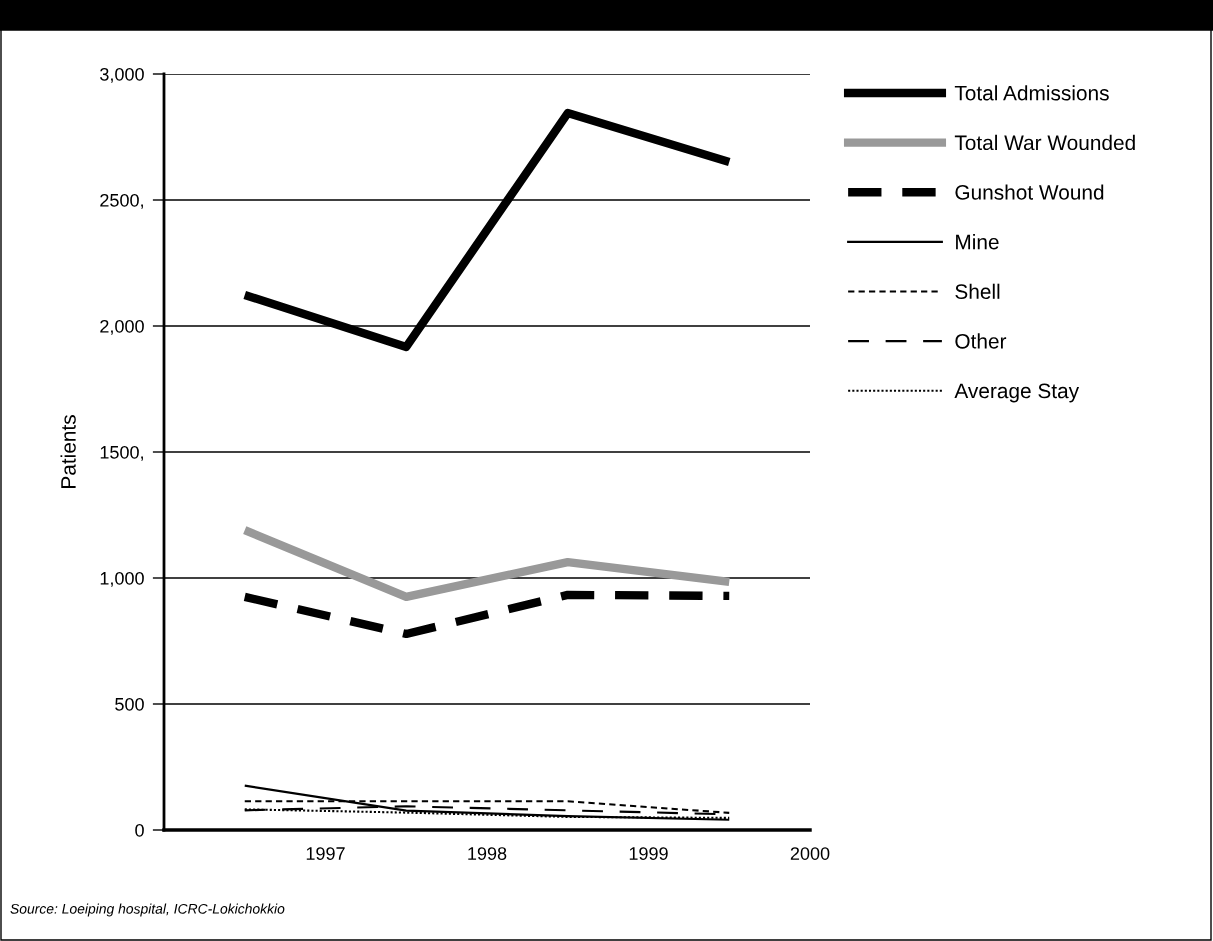 The width and height of the screenshot is (1213, 941). Describe the element at coordinates (1031, 93) in the screenshot. I see `legend-label: Total Admissions` at that location.